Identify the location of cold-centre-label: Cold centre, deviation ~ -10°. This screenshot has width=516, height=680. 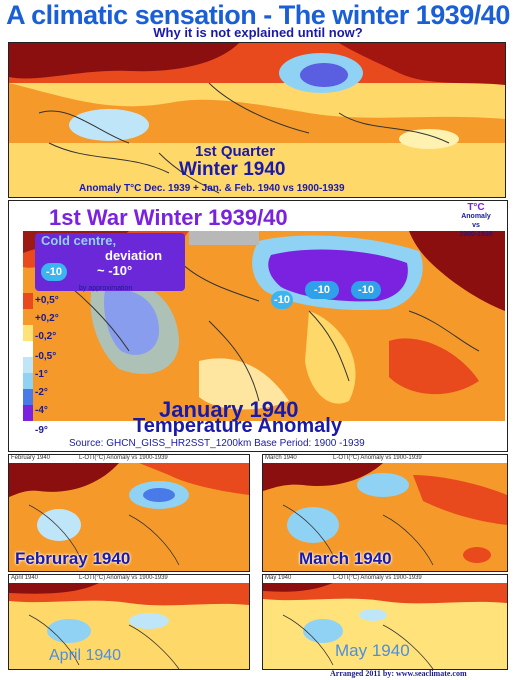
(110, 262).